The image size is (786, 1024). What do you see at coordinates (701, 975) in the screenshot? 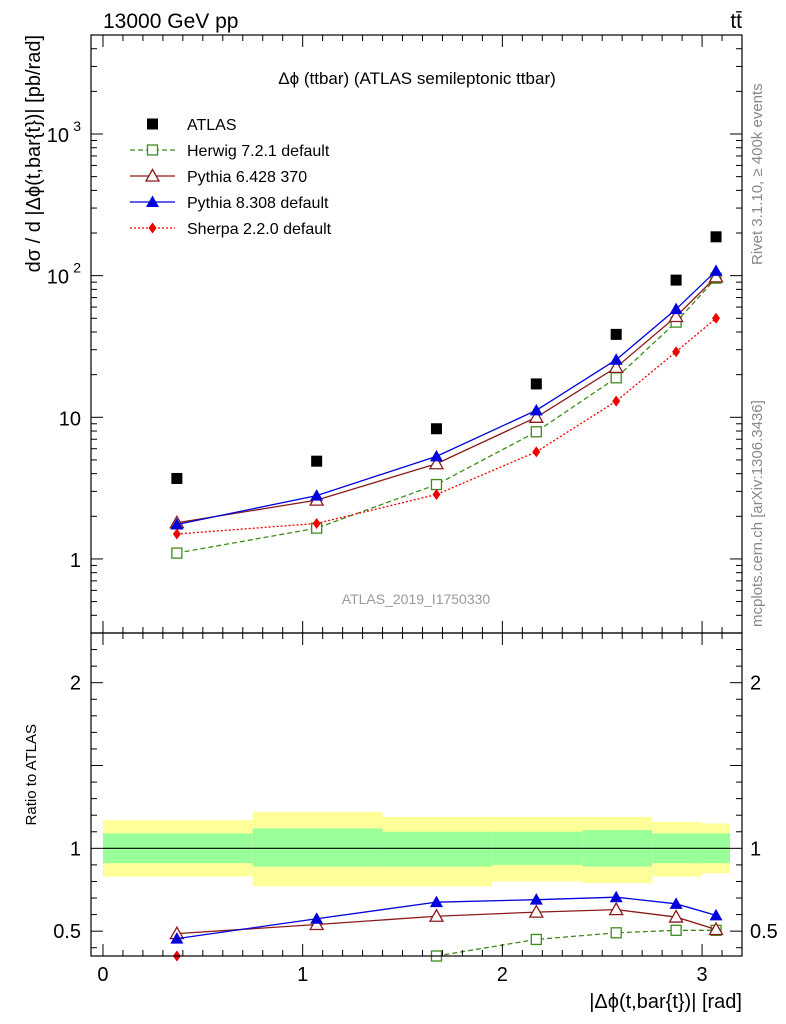
I see `x-tick-label: 3` at bounding box center [701, 975].